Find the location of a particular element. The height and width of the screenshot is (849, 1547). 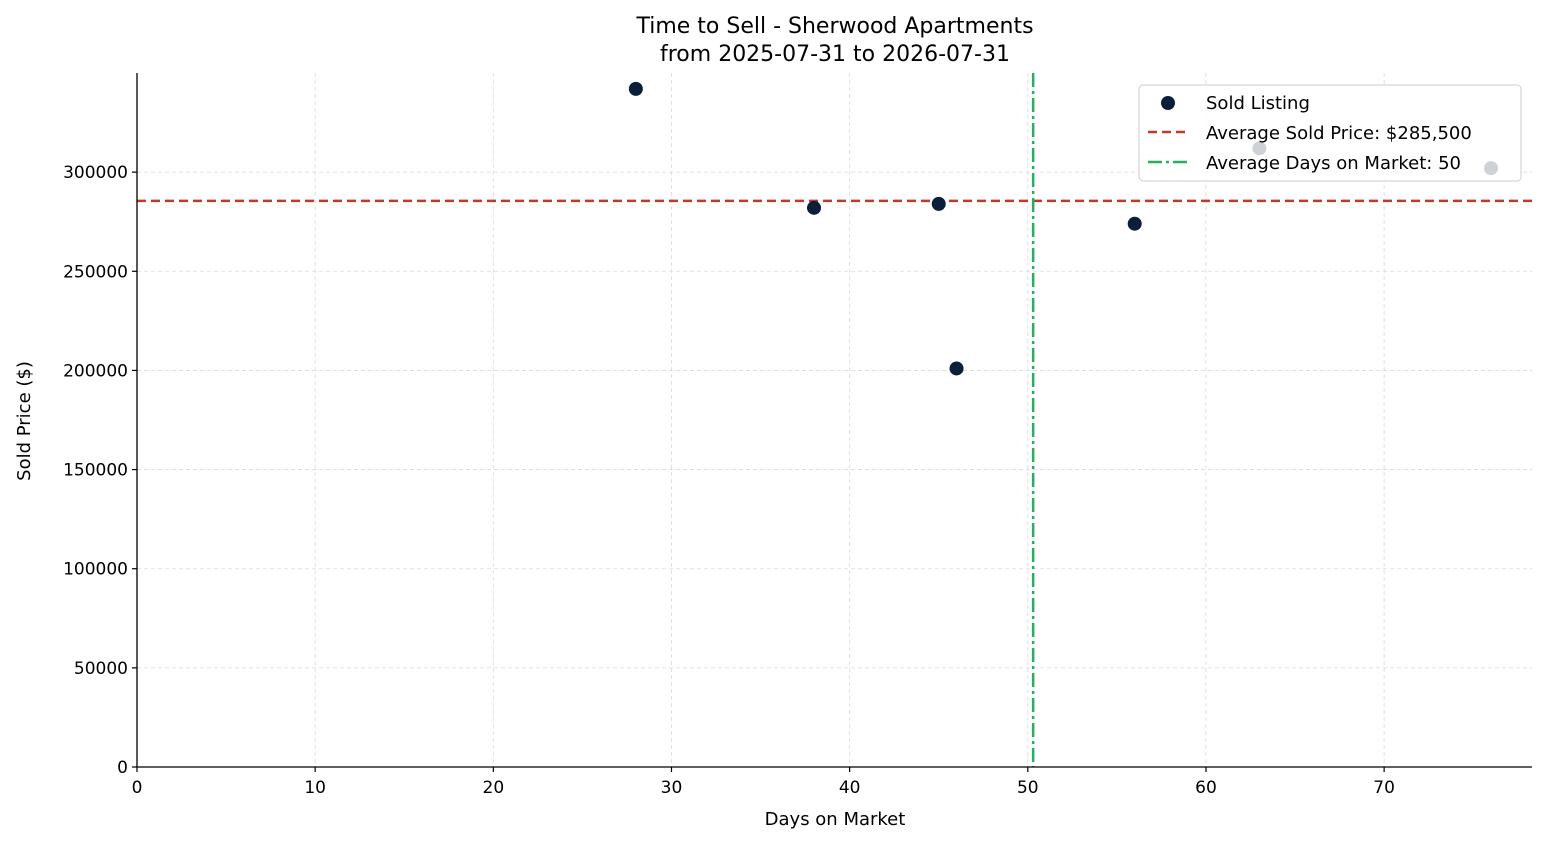

y-axis-label: Sold Price ($) is located at coordinates (24, 421).